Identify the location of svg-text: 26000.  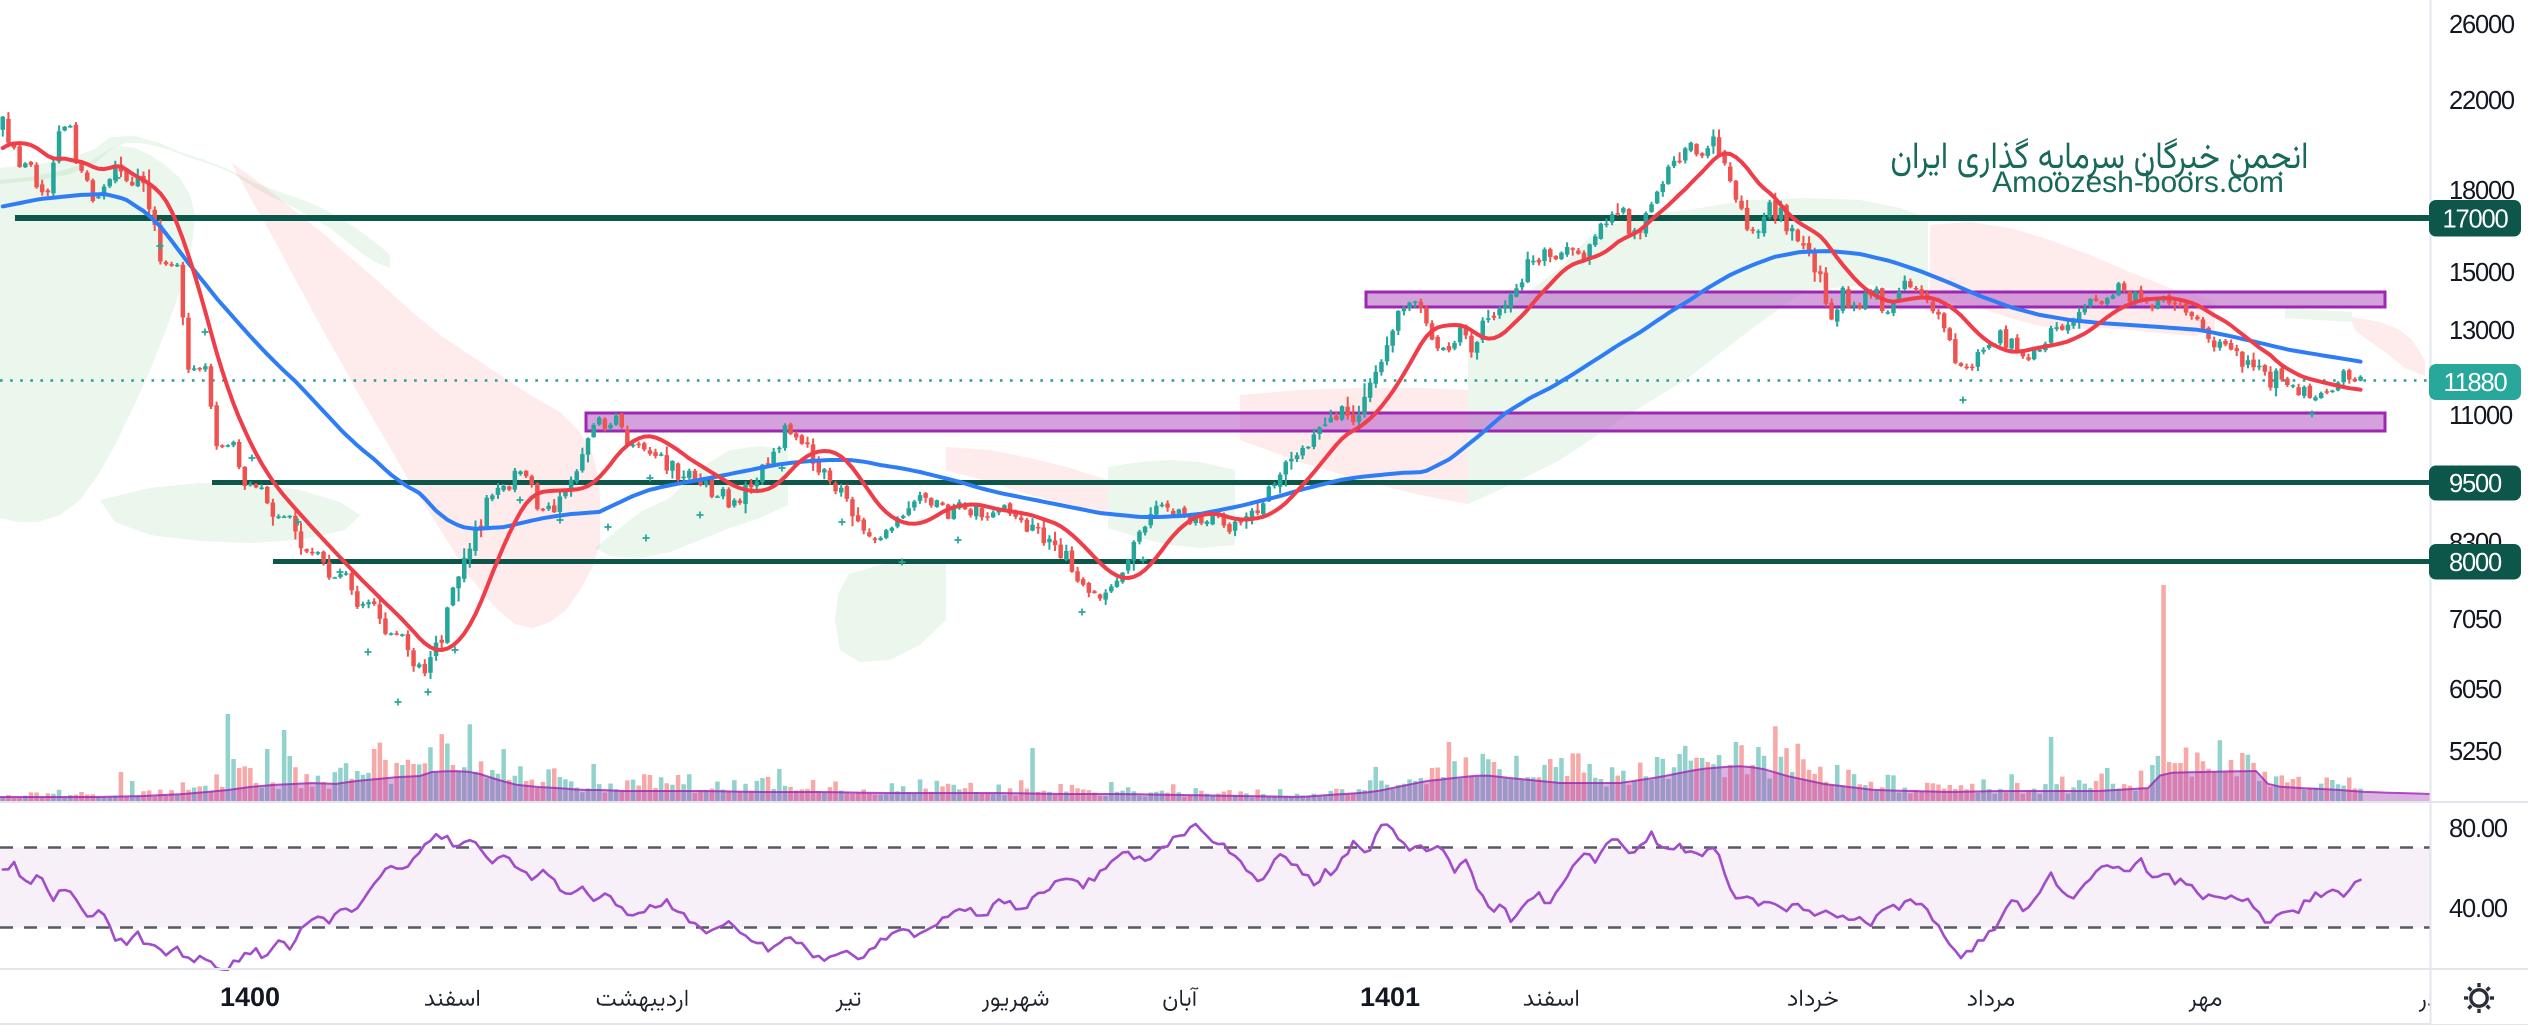
(2482, 25).